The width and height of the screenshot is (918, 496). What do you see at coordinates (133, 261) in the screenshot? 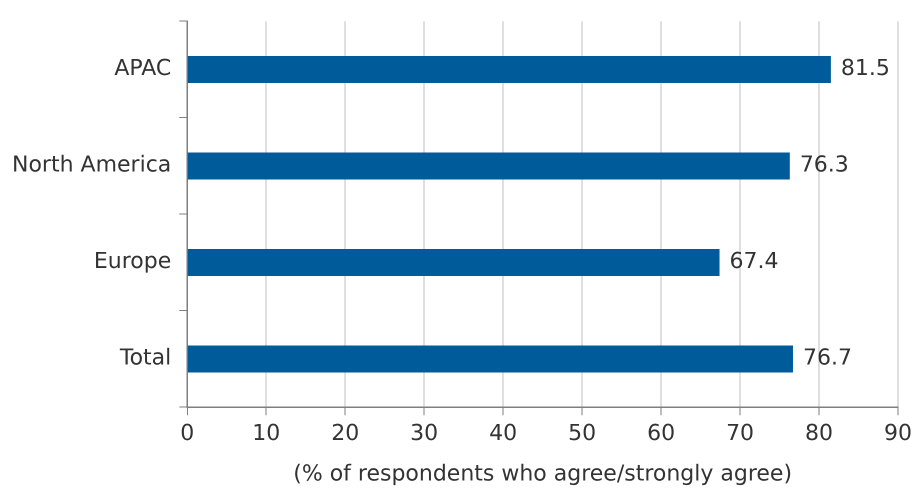
I see `y-tick-label: Europe` at bounding box center [133, 261].